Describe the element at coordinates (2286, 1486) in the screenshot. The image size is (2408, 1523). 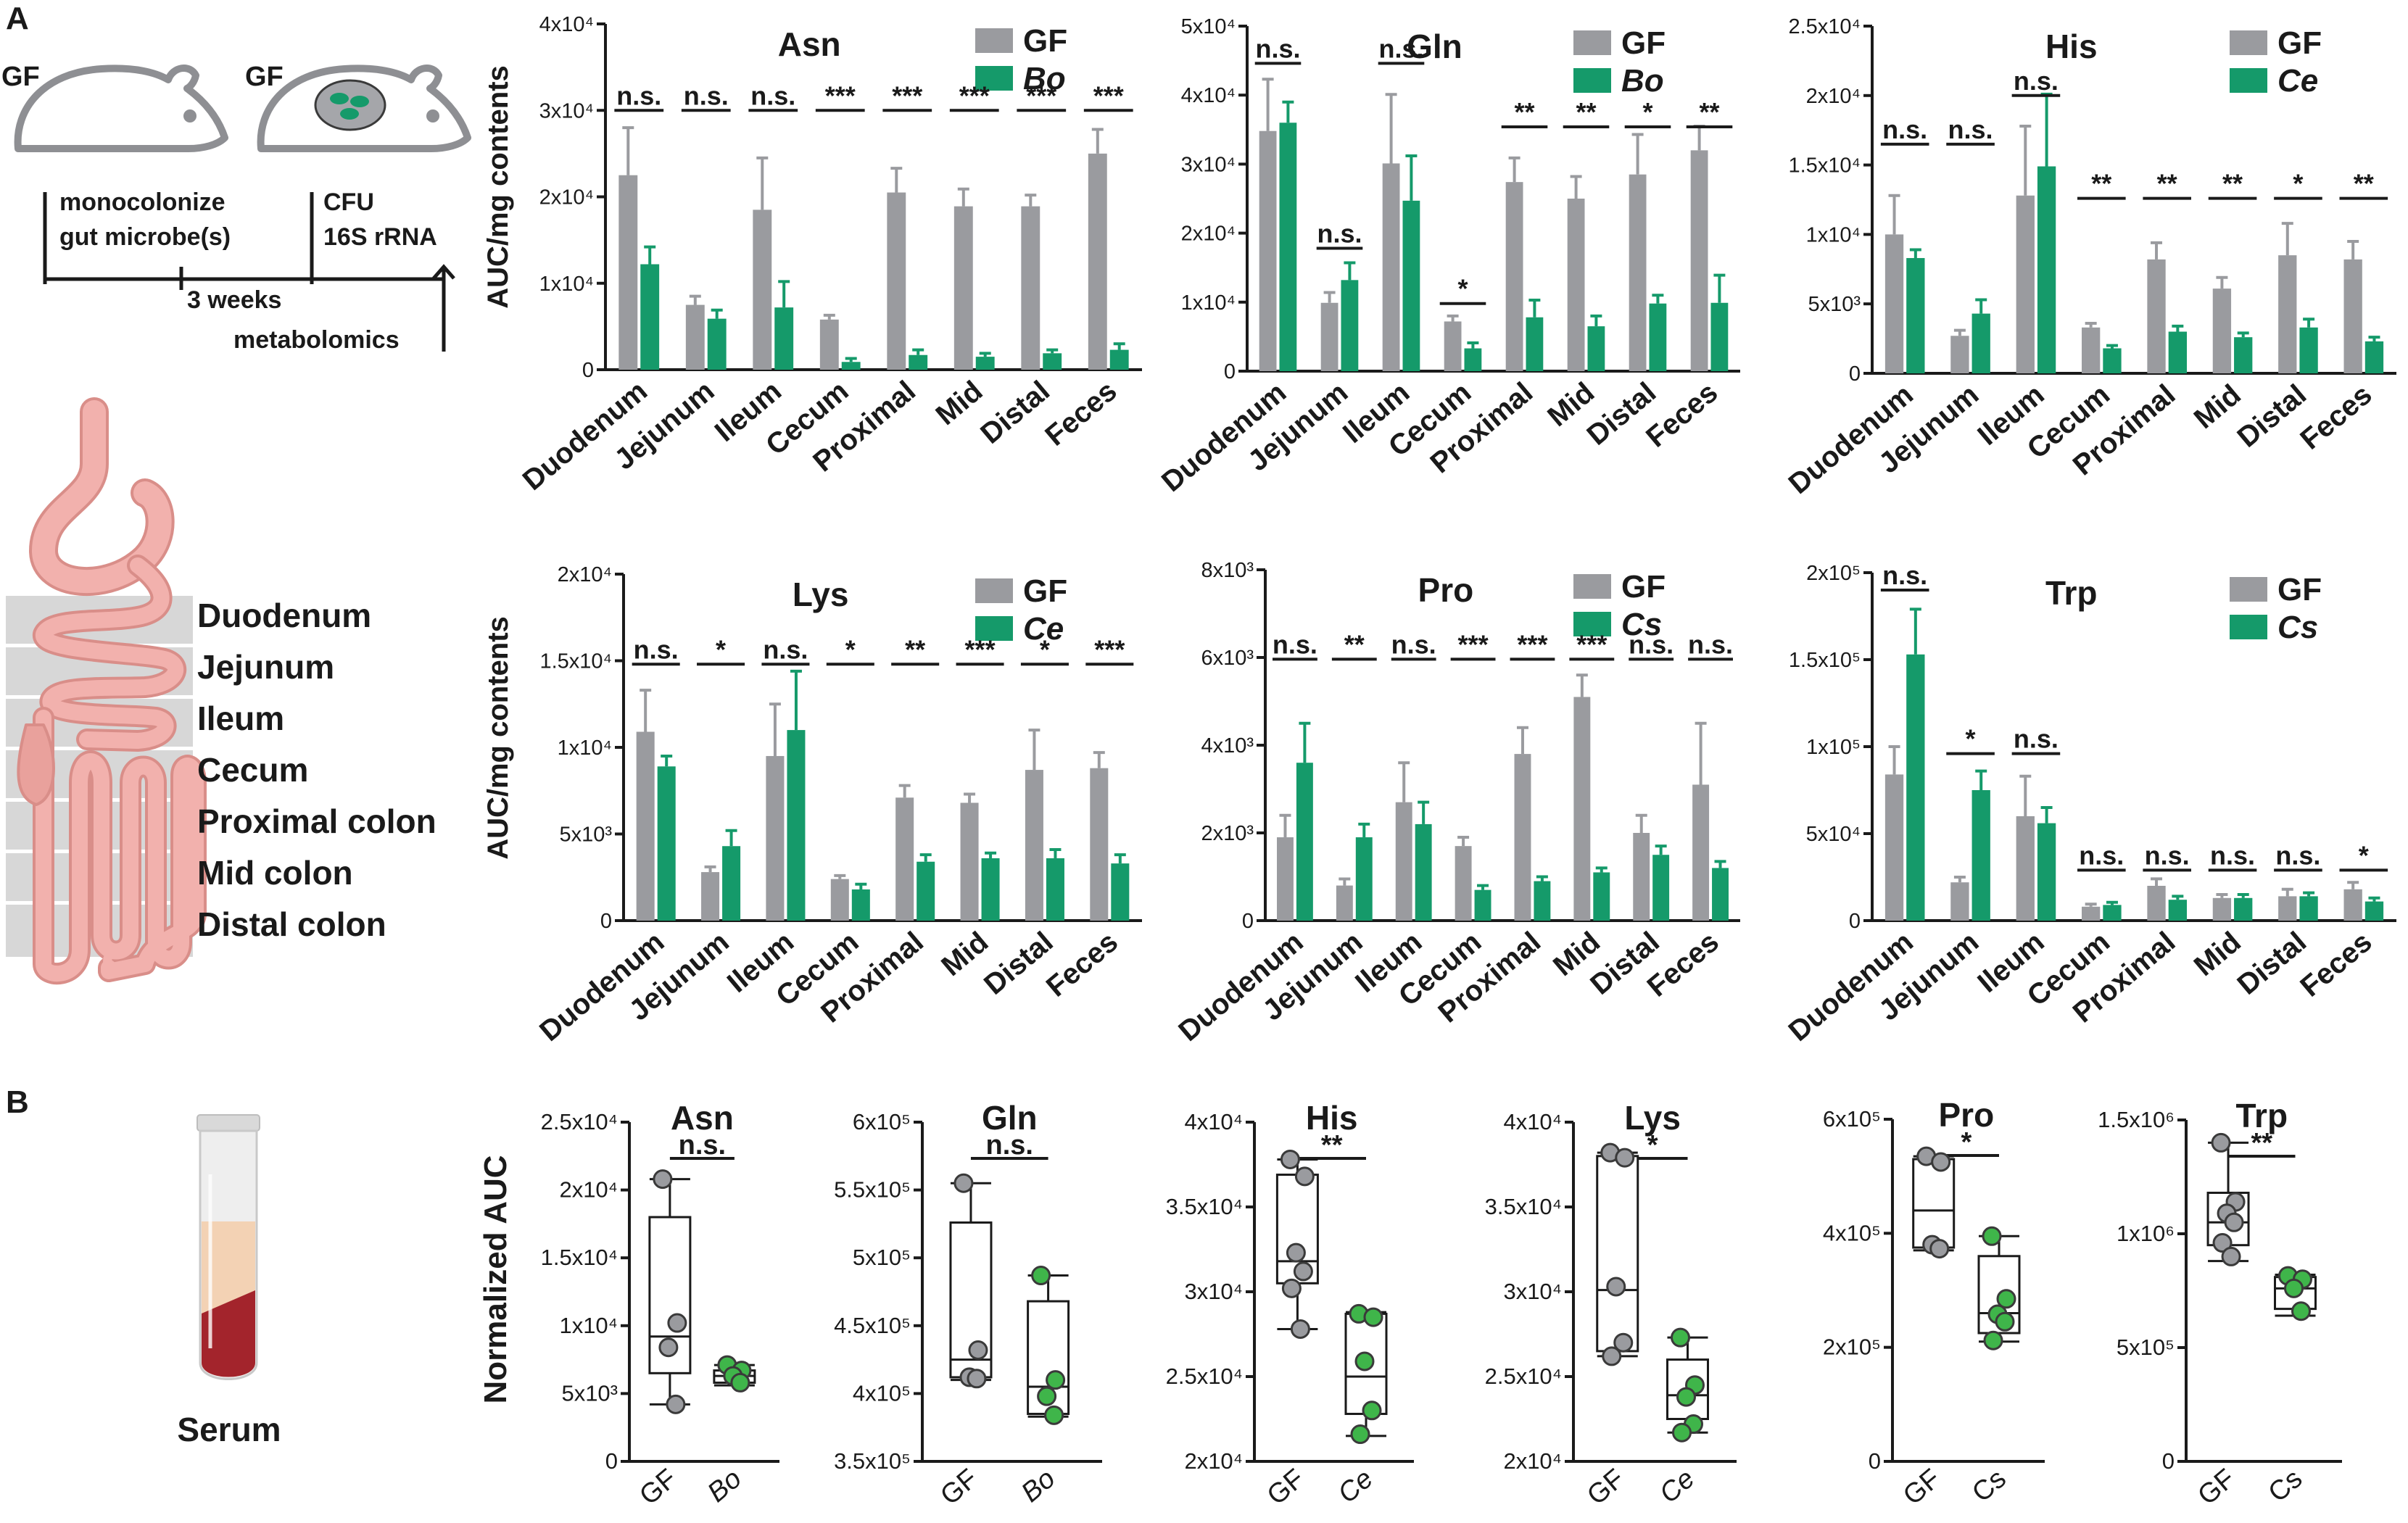
I see `x-tick-label-cs: Cs` at that location.